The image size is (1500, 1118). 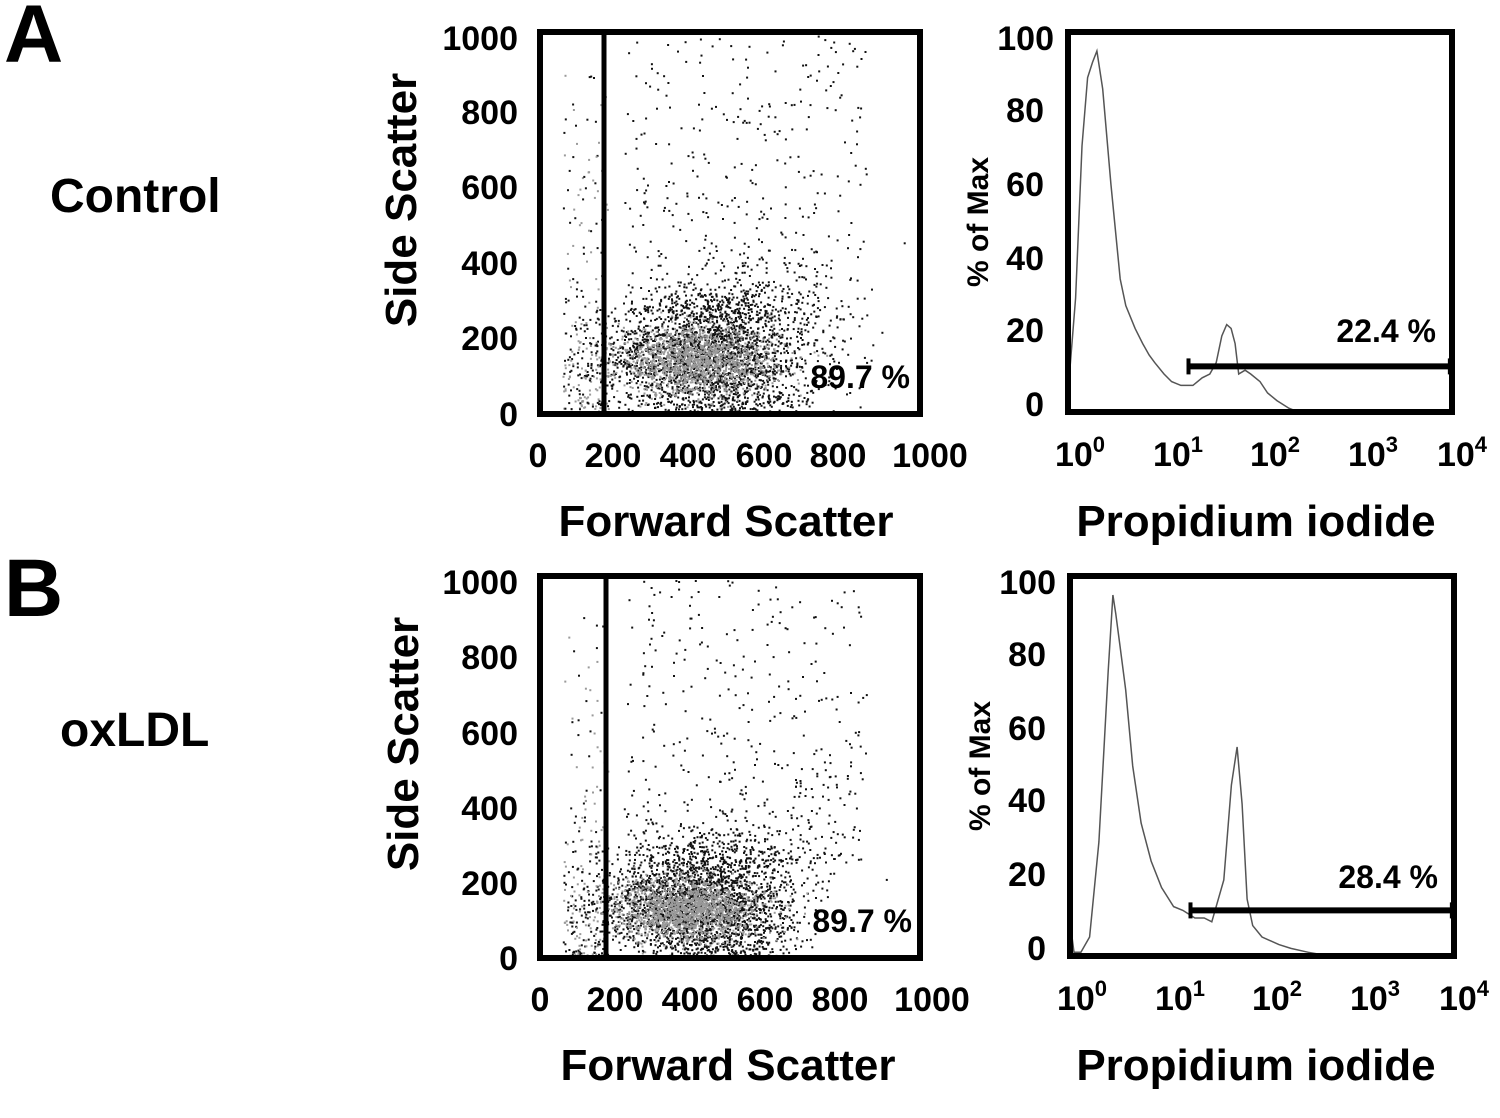 I want to click on x-tick-label: 103, so click(x=1373, y=453).